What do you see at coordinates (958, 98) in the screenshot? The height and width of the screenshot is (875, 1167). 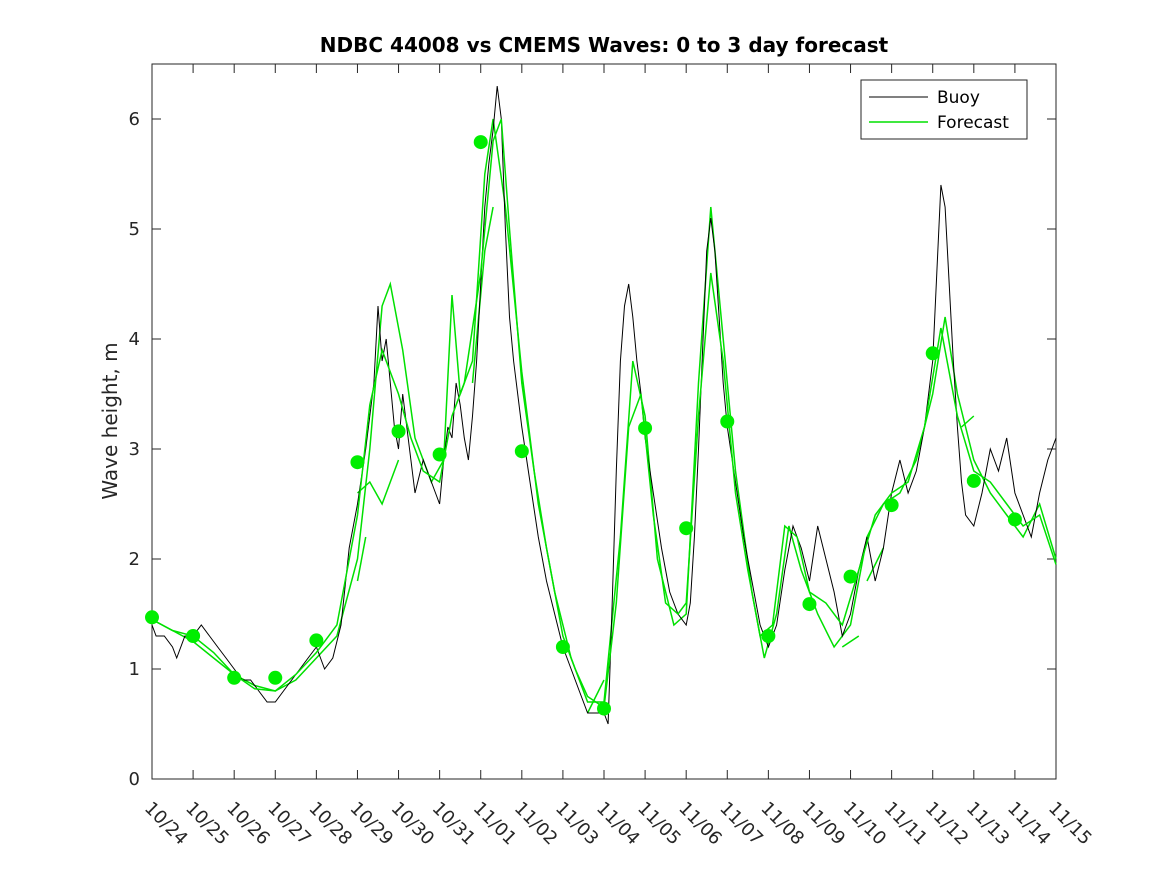 I see `legend-label-buoy: Buoy` at bounding box center [958, 98].